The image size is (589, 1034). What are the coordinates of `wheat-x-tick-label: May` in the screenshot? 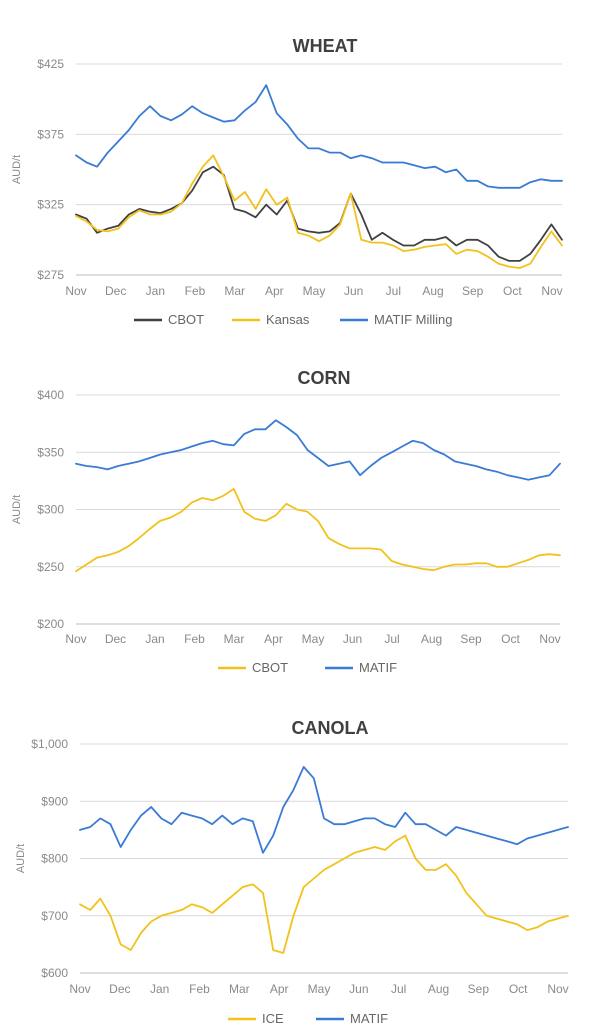 It's located at (314, 291).